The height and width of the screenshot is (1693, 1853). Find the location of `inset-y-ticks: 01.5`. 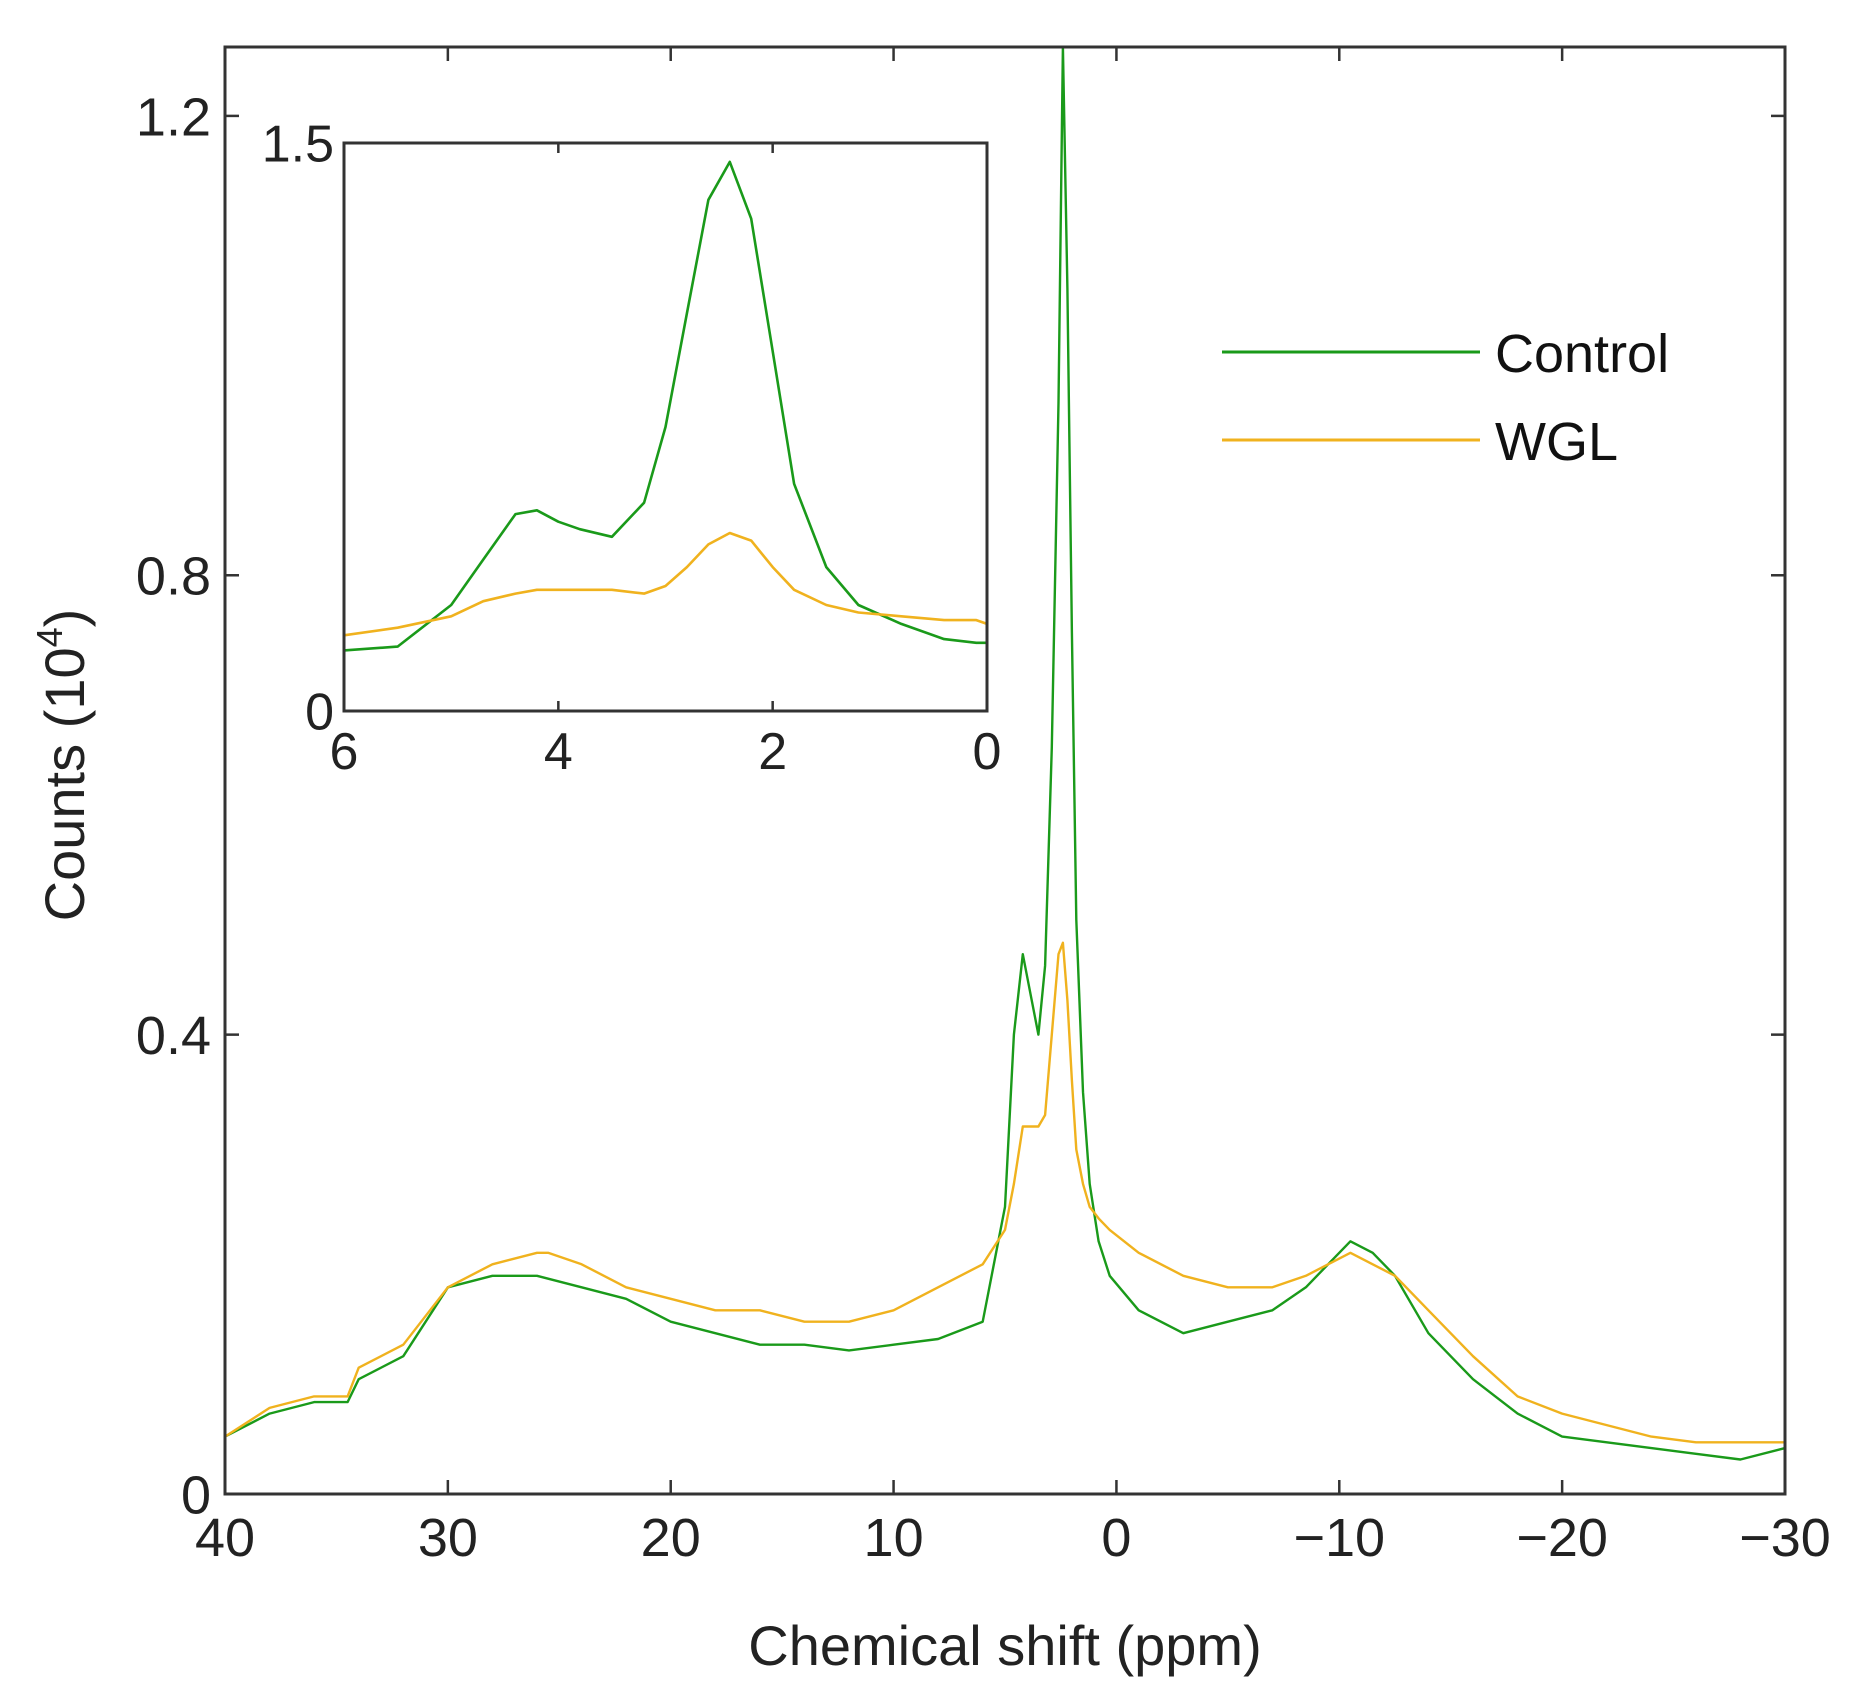

inset-y-ticks: 01.5 is located at coordinates (624, 429).